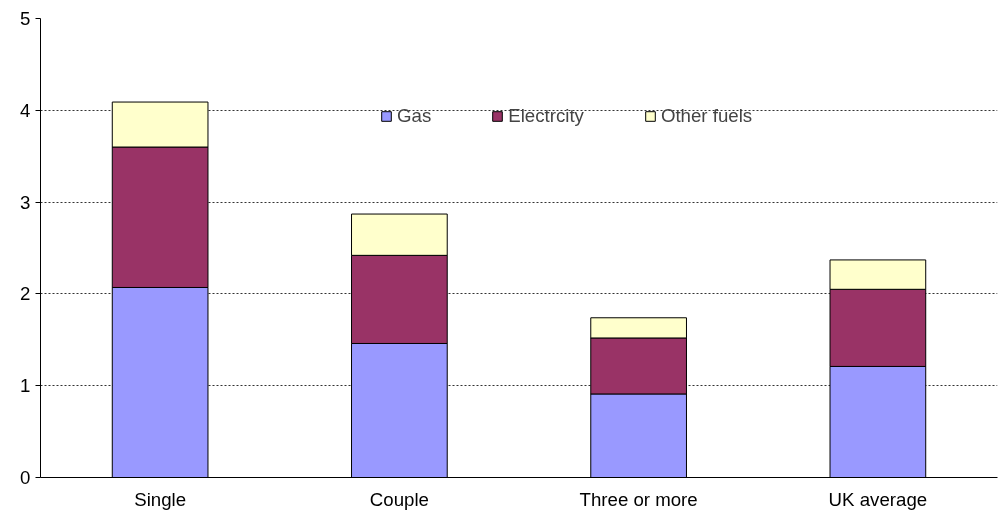  What do you see at coordinates (706, 116) in the screenshot?
I see `legend-label: Other fuels` at bounding box center [706, 116].